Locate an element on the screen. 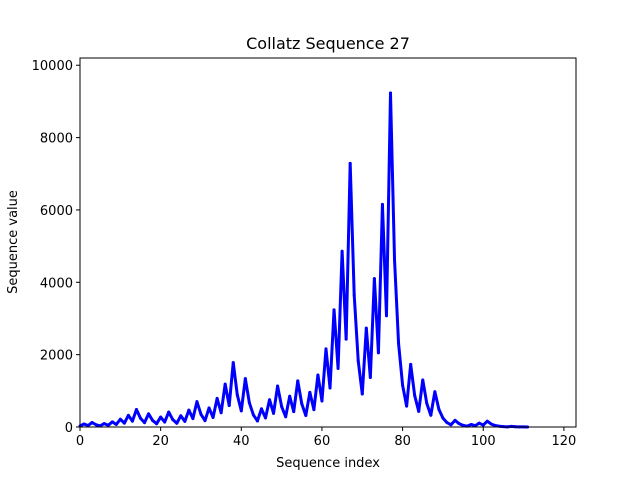  x-tick-label: 0 is located at coordinates (80, 441).